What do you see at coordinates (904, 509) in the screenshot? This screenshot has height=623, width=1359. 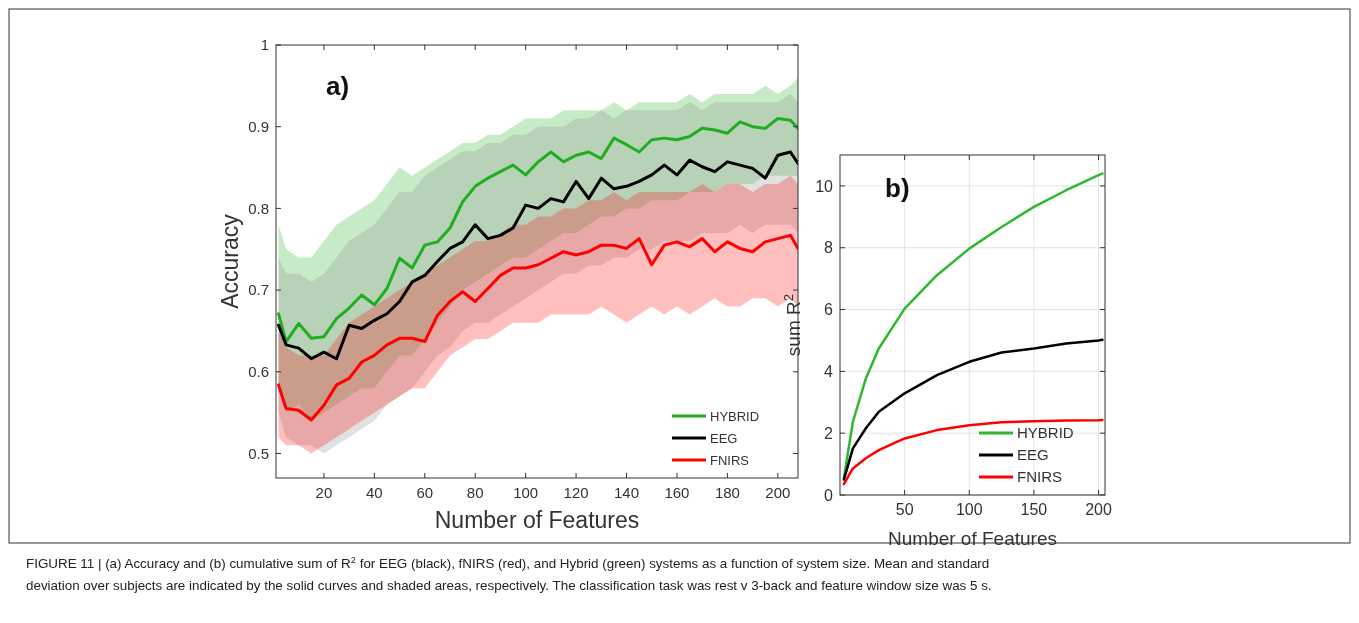 I see `x-tick-label: 50` at bounding box center [904, 509].